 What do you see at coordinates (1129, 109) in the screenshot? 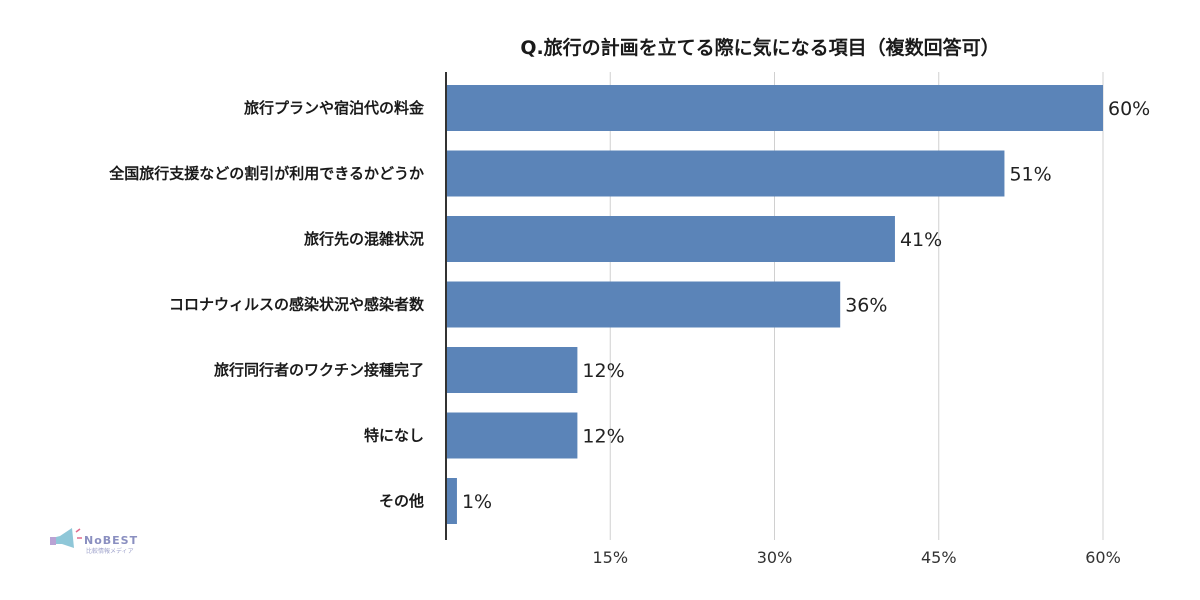
I see `value-label: 60%` at bounding box center [1129, 109].